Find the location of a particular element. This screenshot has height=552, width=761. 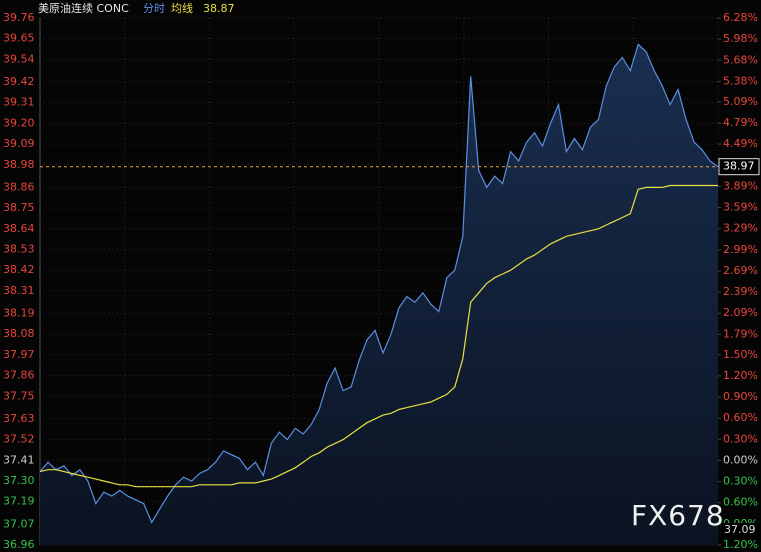

y-tick-label: 37.86 is located at coordinates (19, 375).